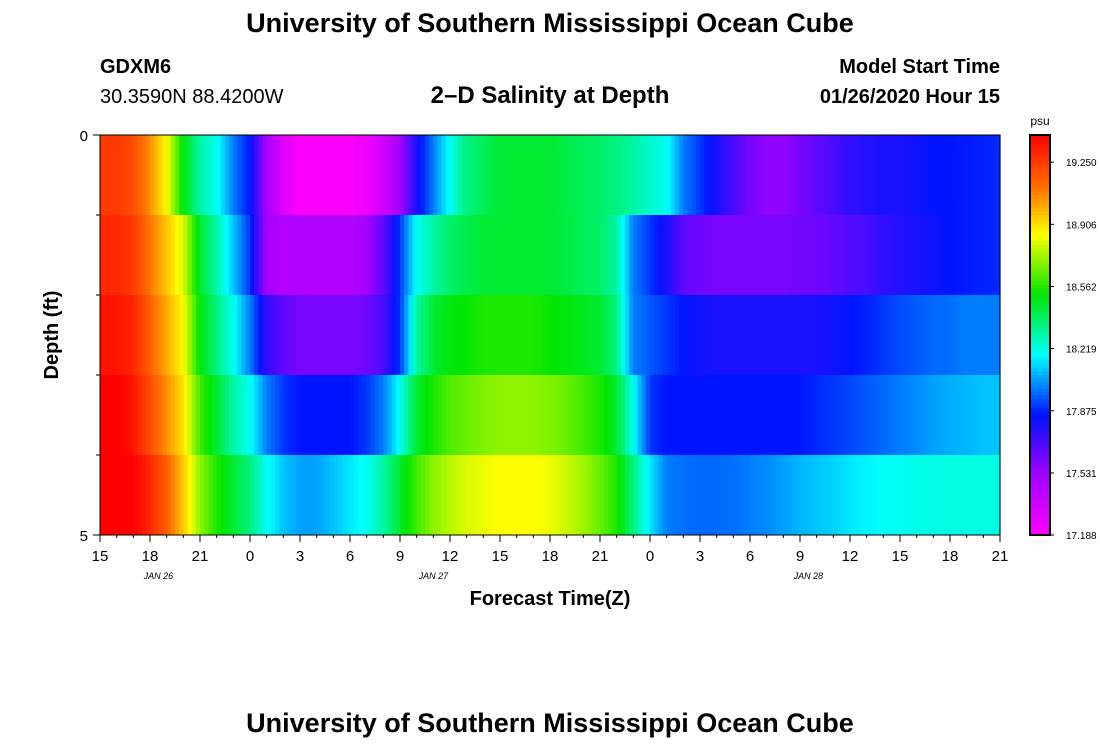 The width and height of the screenshot is (1100, 750). I want to click on model-start-value: 01/26/2020 Hour 15, so click(909, 97).